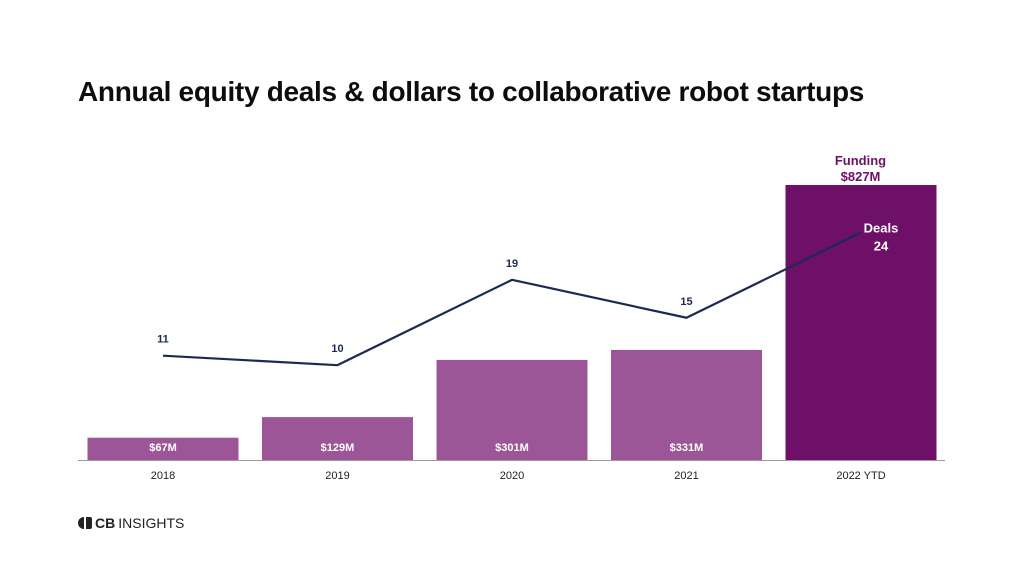  I want to click on x-tick-label: 2019, so click(337, 476).